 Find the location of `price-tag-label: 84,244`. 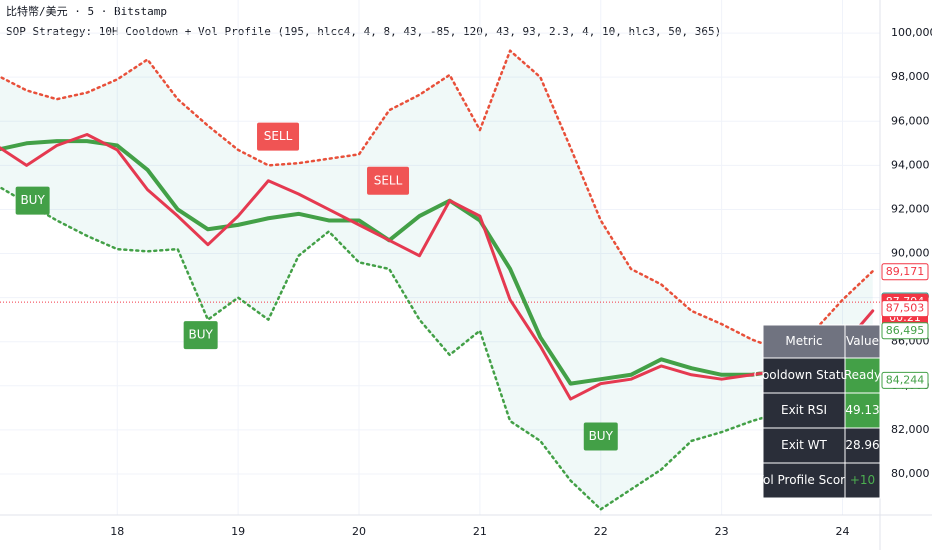

price-tag-label: 84,244 is located at coordinates (905, 379).